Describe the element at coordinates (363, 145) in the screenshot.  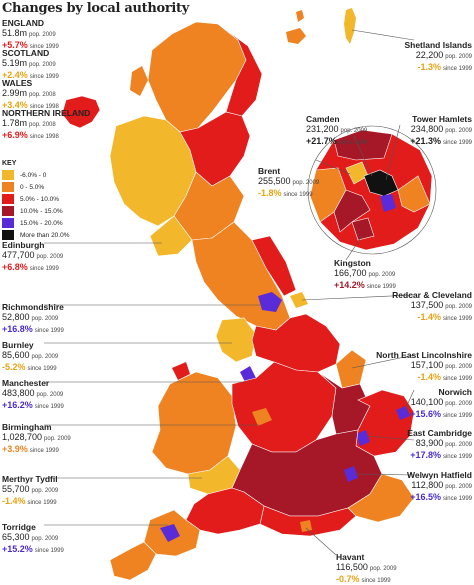
I see `london-north` at that location.